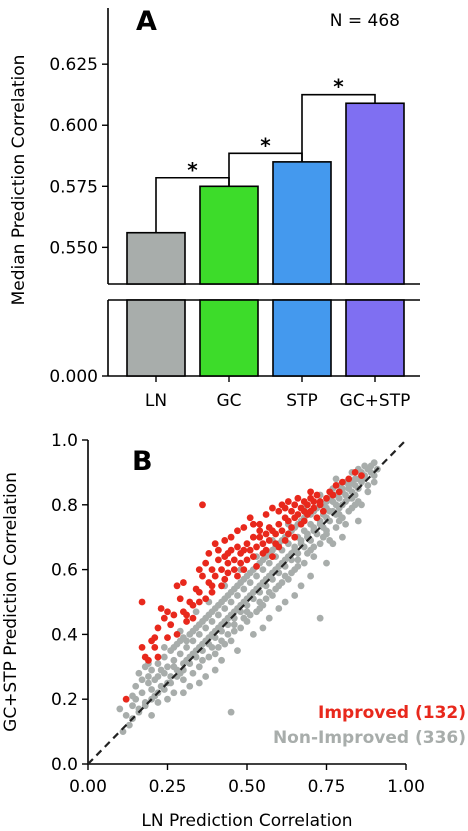  I want to click on y-tick-label: 0.575, so click(73, 187).